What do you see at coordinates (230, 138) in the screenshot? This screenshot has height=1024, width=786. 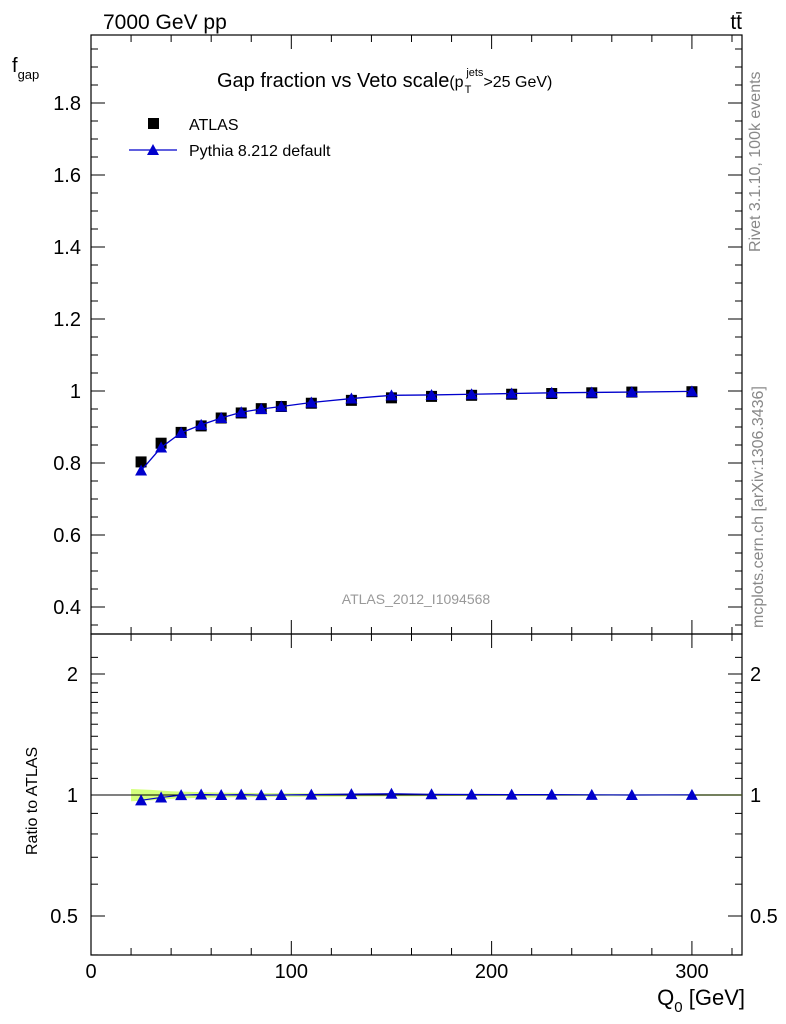 I see `legend: ATLAS Pythia 8.212 default` at bounding box center [230, 138].